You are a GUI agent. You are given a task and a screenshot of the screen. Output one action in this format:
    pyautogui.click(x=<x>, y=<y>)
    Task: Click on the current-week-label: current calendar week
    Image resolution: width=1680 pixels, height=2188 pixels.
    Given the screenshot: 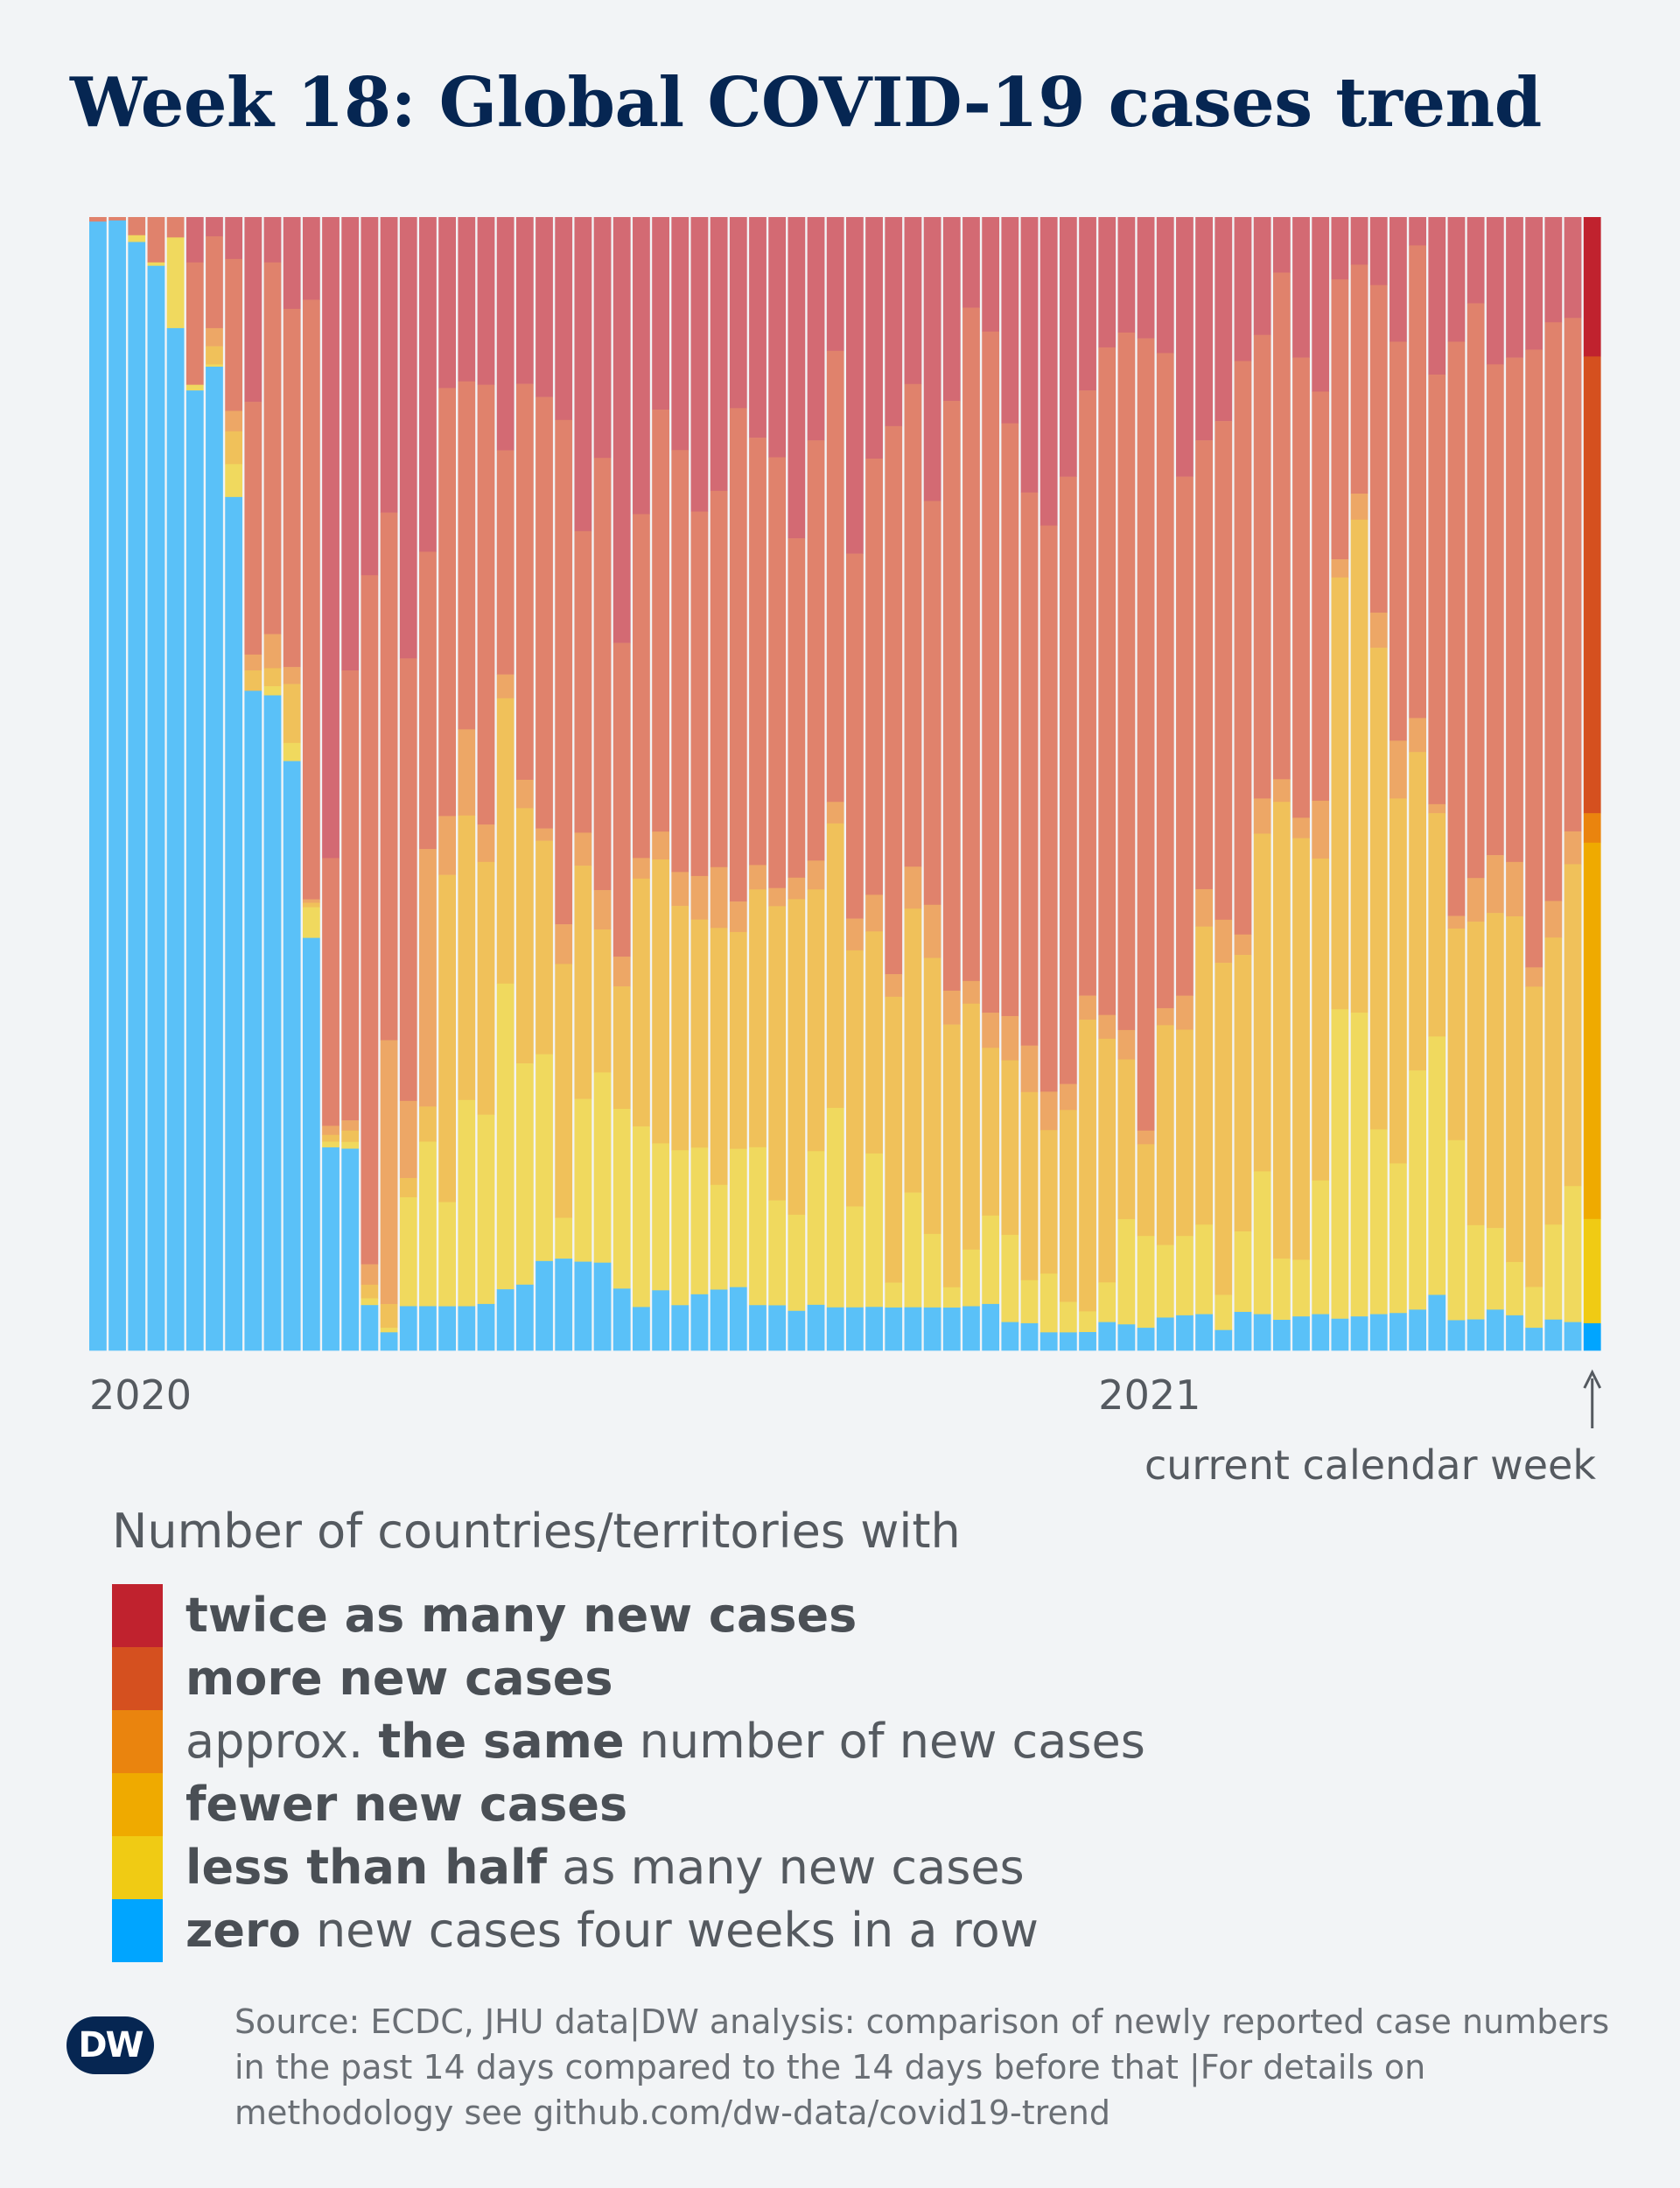 What is the action you would take?
    pyautogui.click(x=1370, y=1465)
    